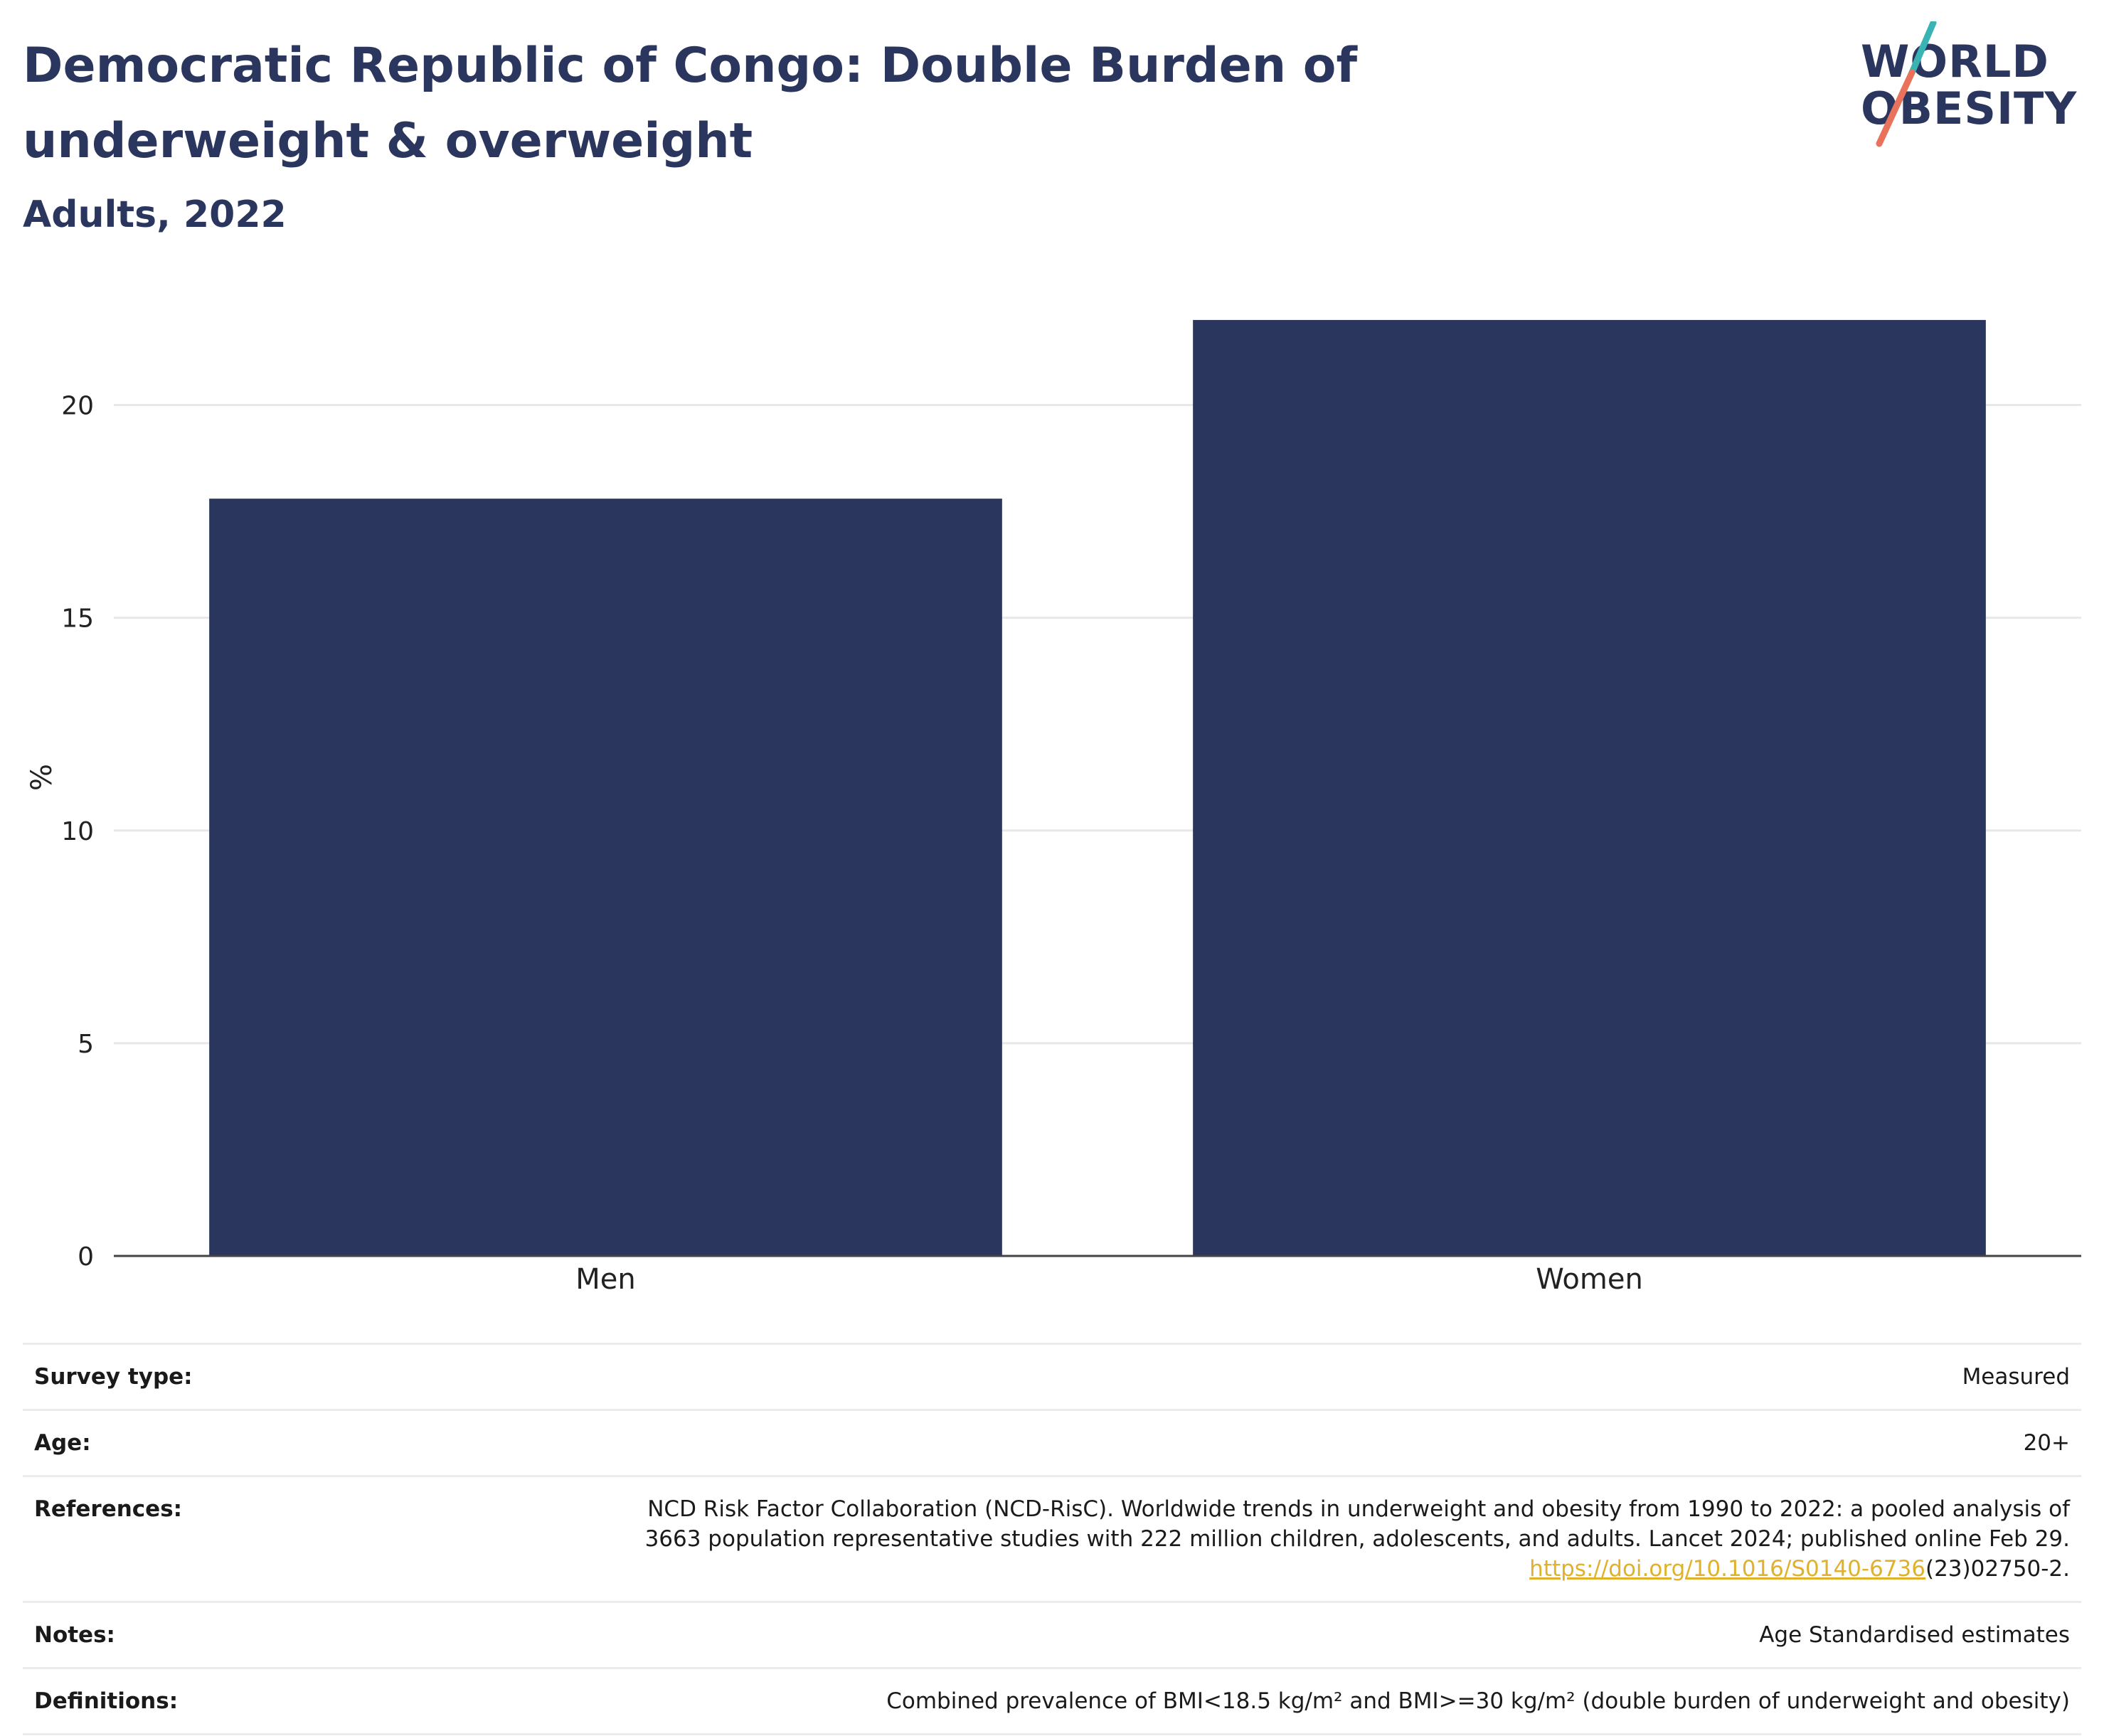 The image size is (2104, 1736). I want to click on x-tick-label: Women, so click(1589, 1279).